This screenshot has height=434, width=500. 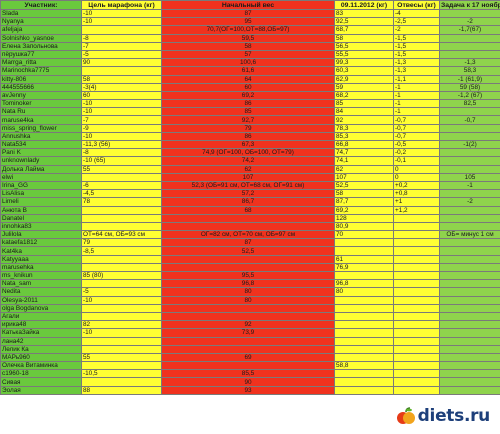 I want to click on cell-task: 82,5, so click(x=469, y=104).